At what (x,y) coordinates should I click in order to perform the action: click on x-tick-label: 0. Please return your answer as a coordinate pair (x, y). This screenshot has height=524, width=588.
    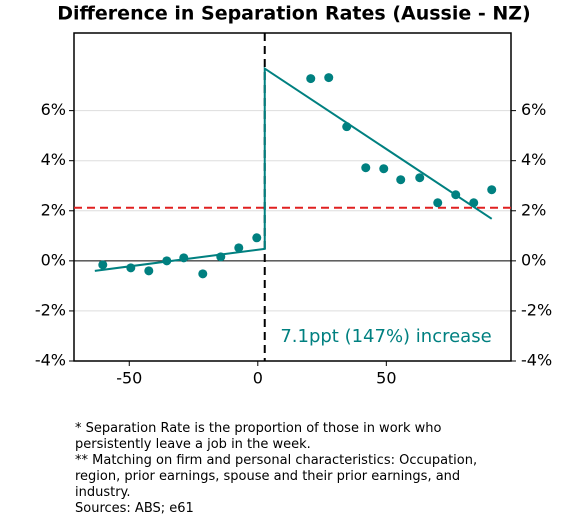
    Looking at the image, I should click on (258, 378).